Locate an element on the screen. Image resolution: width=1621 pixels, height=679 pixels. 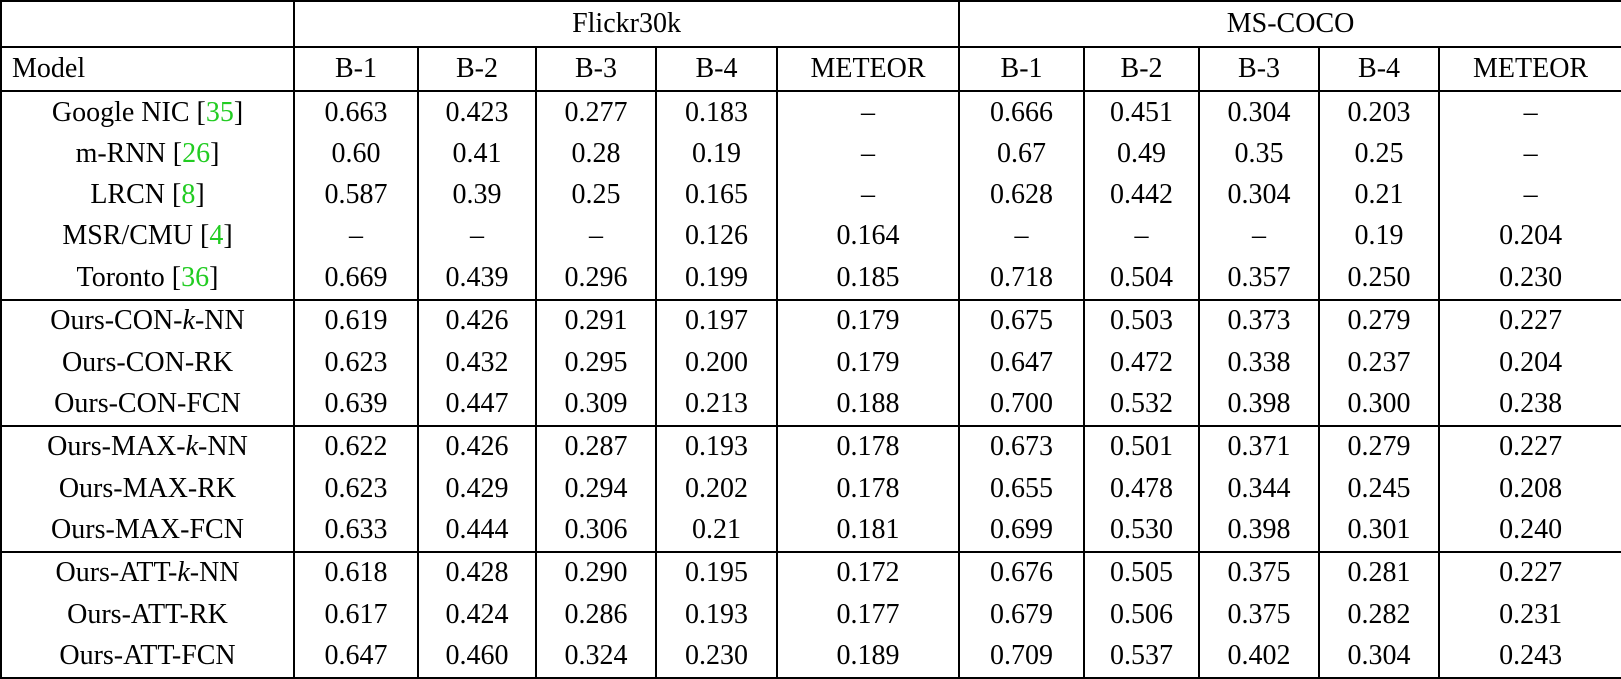
dataset-header-mscoco: MS-COCO is located at coordinates (1289, 24).